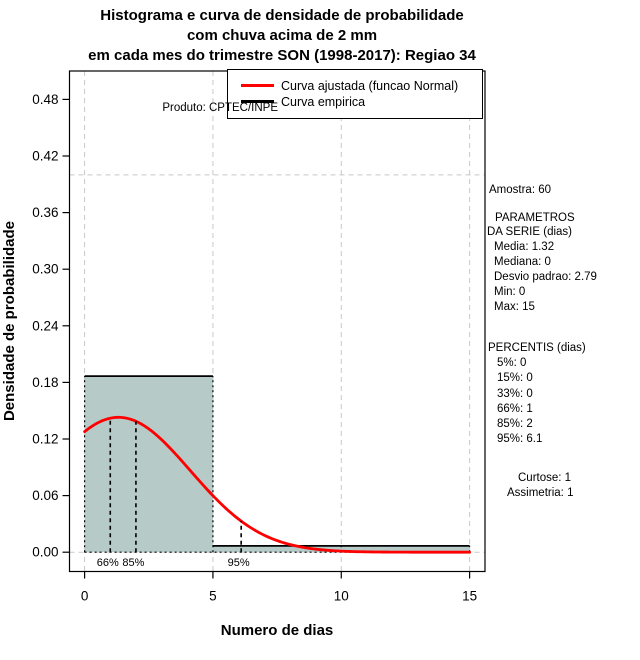 The image size is (640, 660). What do you see at coordinates (277, 484) in the screenshot?
I see `fitted-normal-curve` at bounding box center [277, 484].